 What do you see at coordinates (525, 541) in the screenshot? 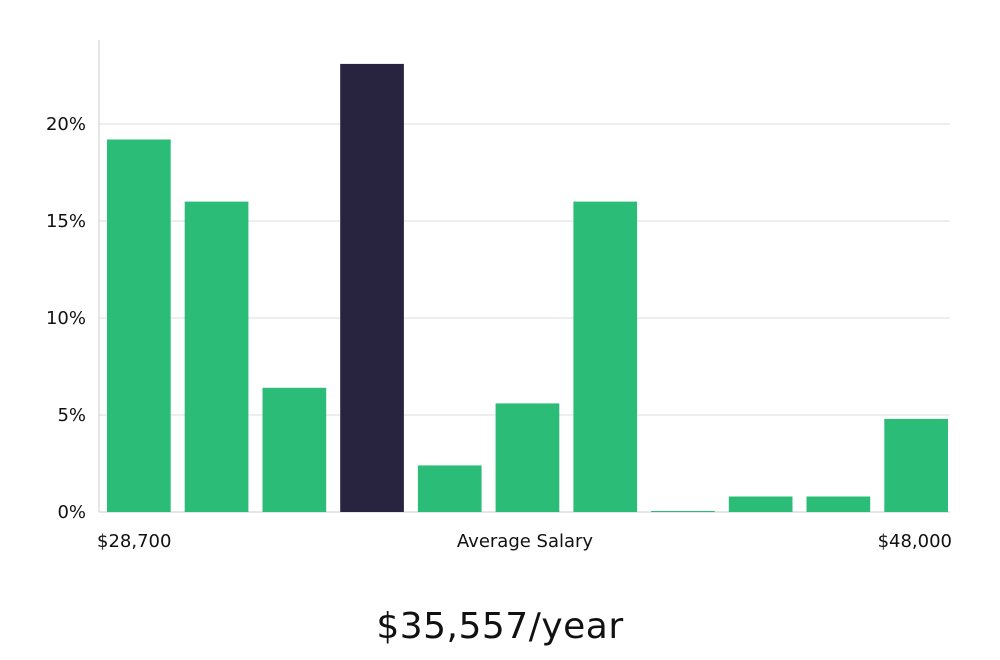
I see `x-axis-title: Average Salary` at bounding box center [525, 541].